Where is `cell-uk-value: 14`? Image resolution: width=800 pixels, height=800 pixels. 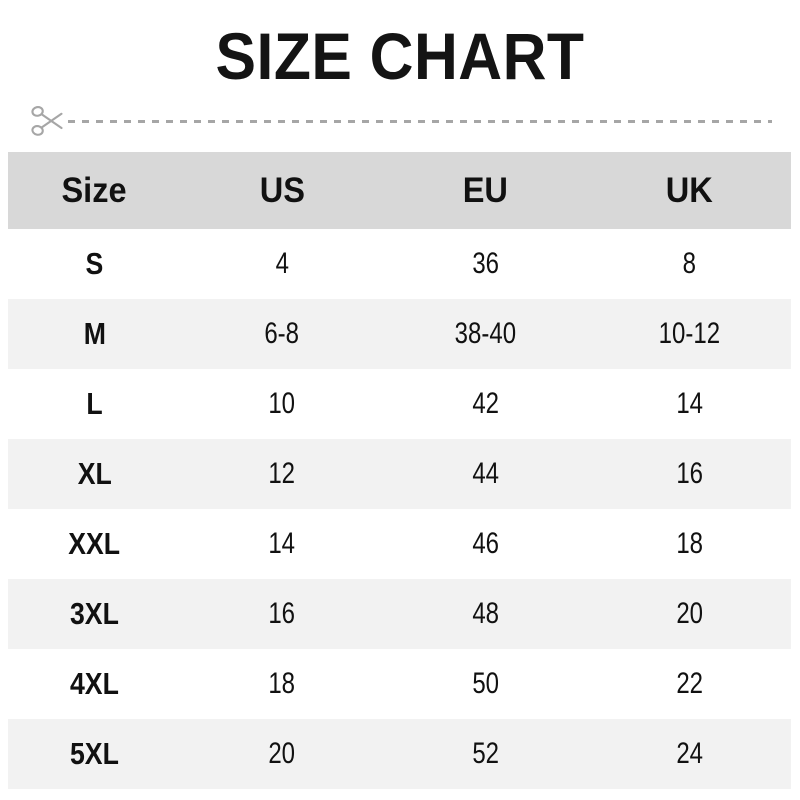 cell-uk-value: 14 is located at coordinates (689, 403).